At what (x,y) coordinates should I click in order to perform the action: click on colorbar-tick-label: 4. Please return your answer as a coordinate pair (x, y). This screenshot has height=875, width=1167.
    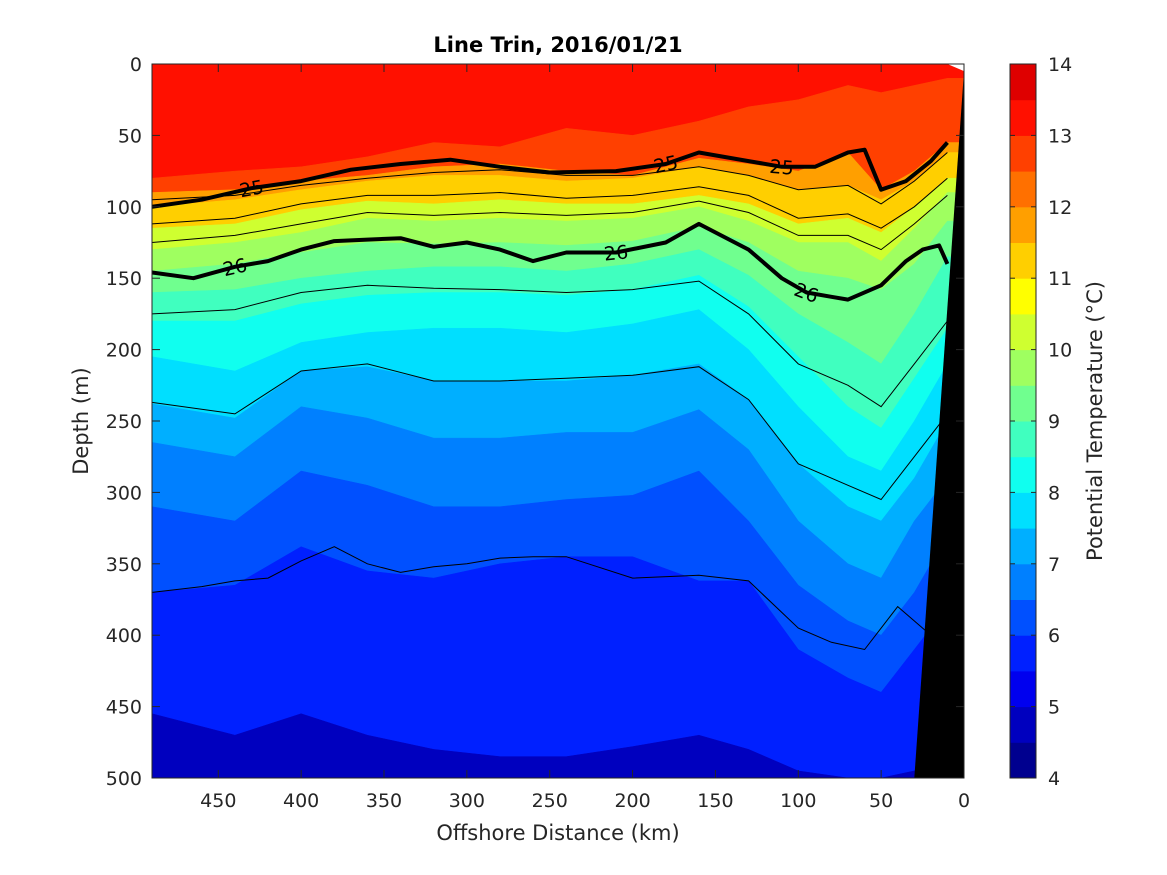
    Looking at the image, I should click on (1054, 779).